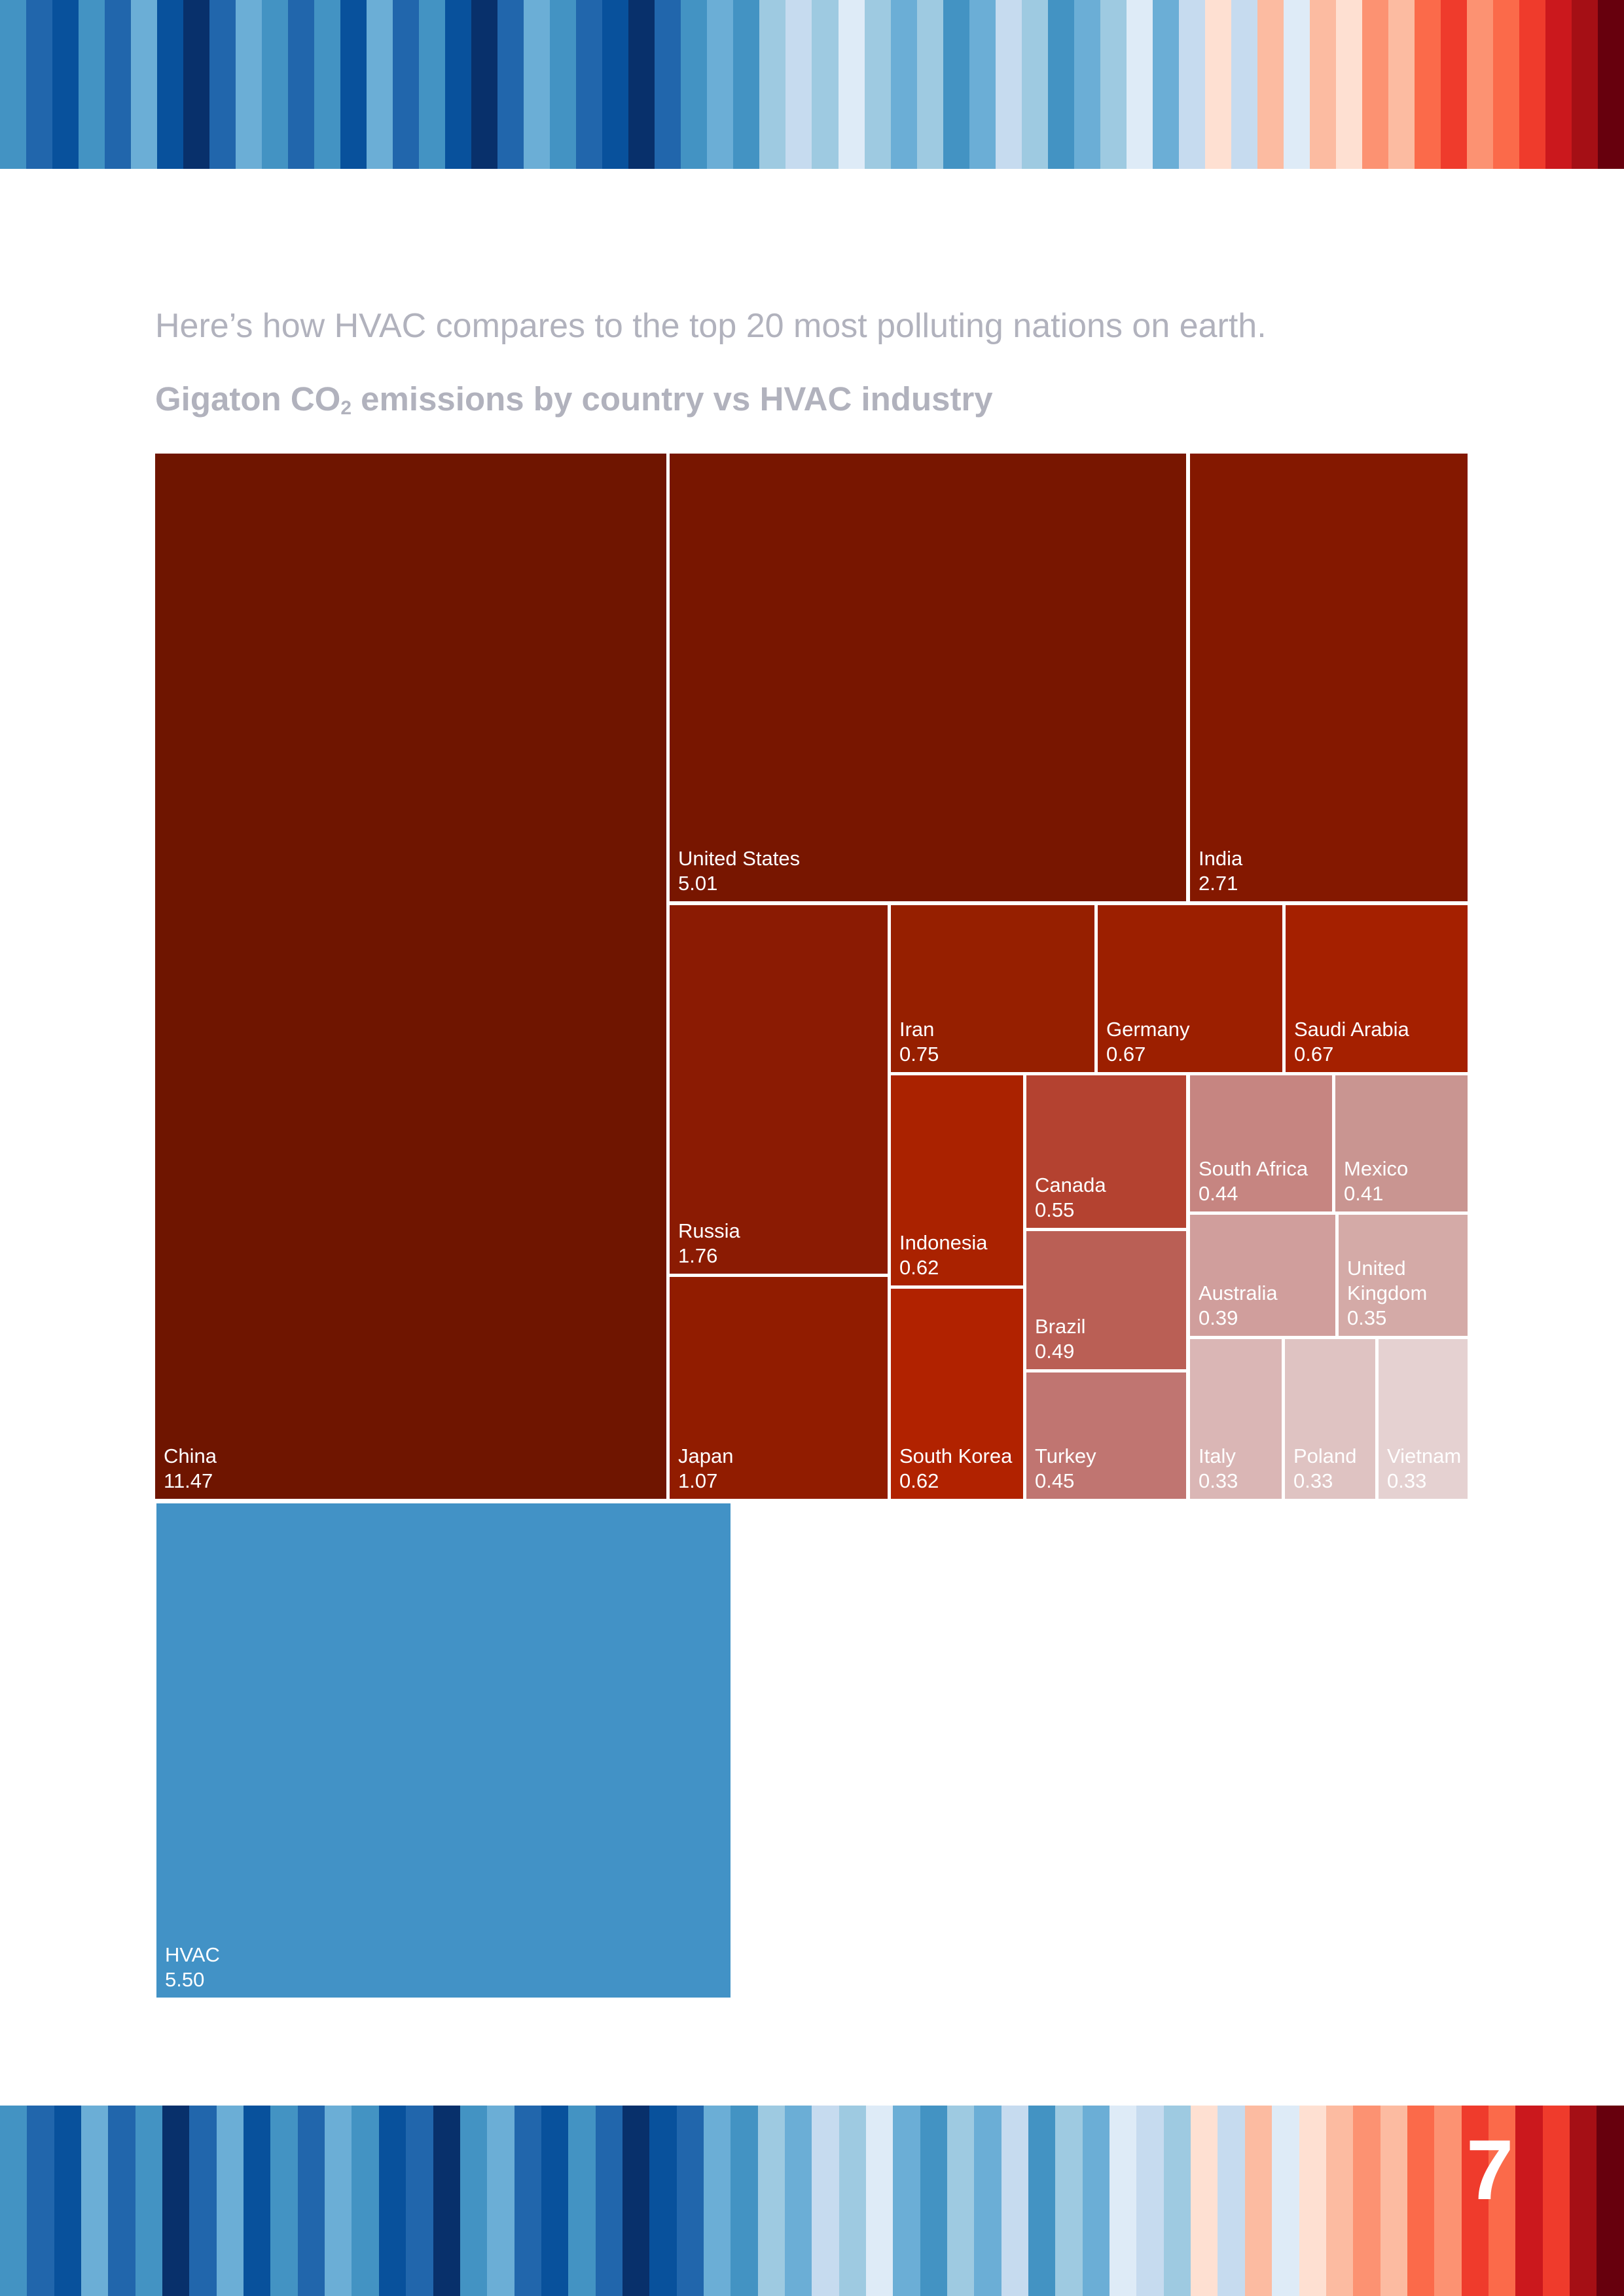 This screenshot has height=2296, width=1624. What do you see at coordinates (1126, 1054) in the screenshot?
I see `treemap-value-label: 0.67` at bounding box center [1126, 1054].